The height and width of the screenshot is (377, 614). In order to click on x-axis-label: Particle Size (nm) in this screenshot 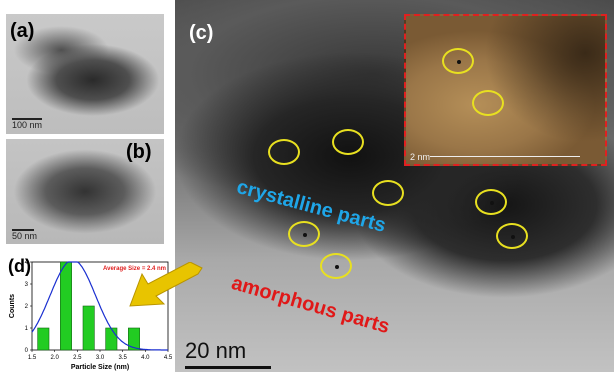, I will do `click(100, 367)`.